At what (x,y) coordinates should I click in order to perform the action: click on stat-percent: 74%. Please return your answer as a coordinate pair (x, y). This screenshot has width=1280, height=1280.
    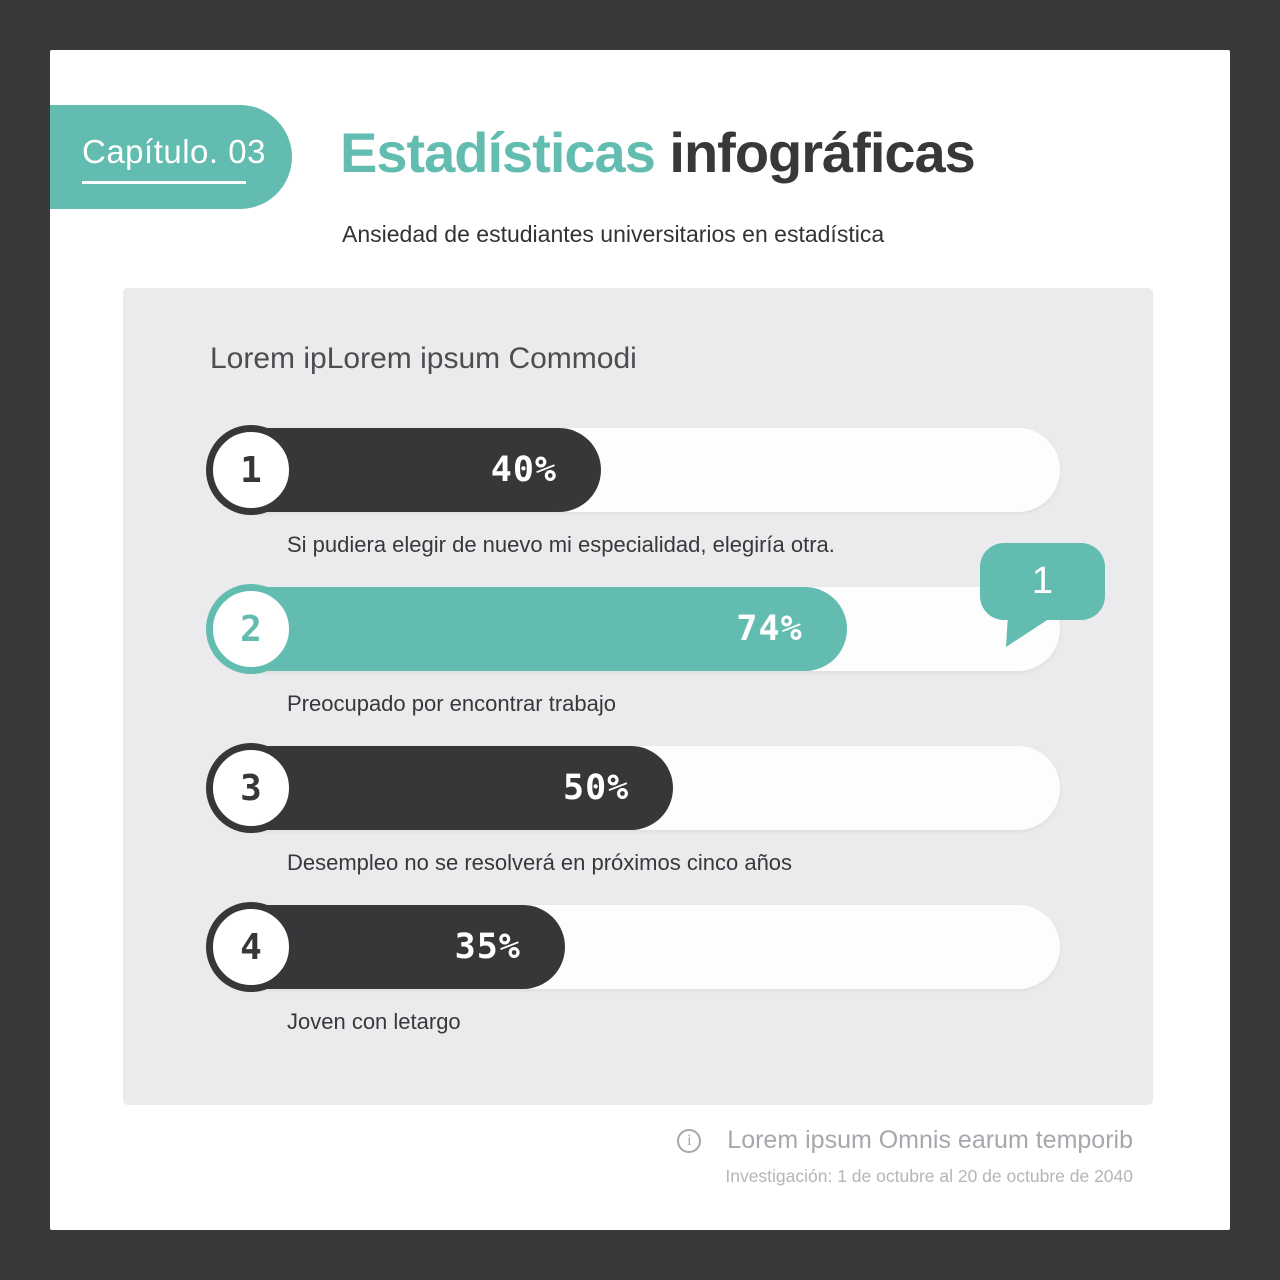
    Looking at the image, I should click on (769, 629).